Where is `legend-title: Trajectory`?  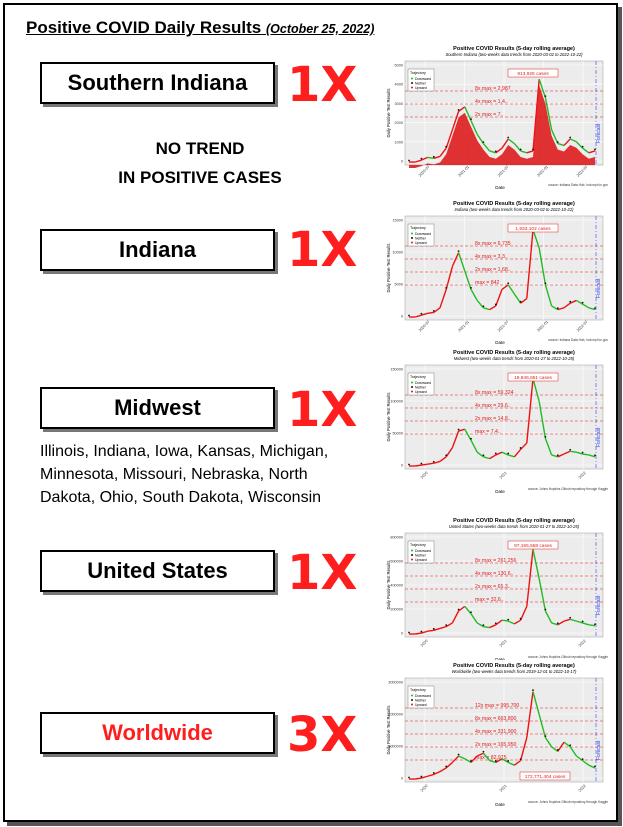
legend-title: Trajectory is located at coordinates (418, 690).